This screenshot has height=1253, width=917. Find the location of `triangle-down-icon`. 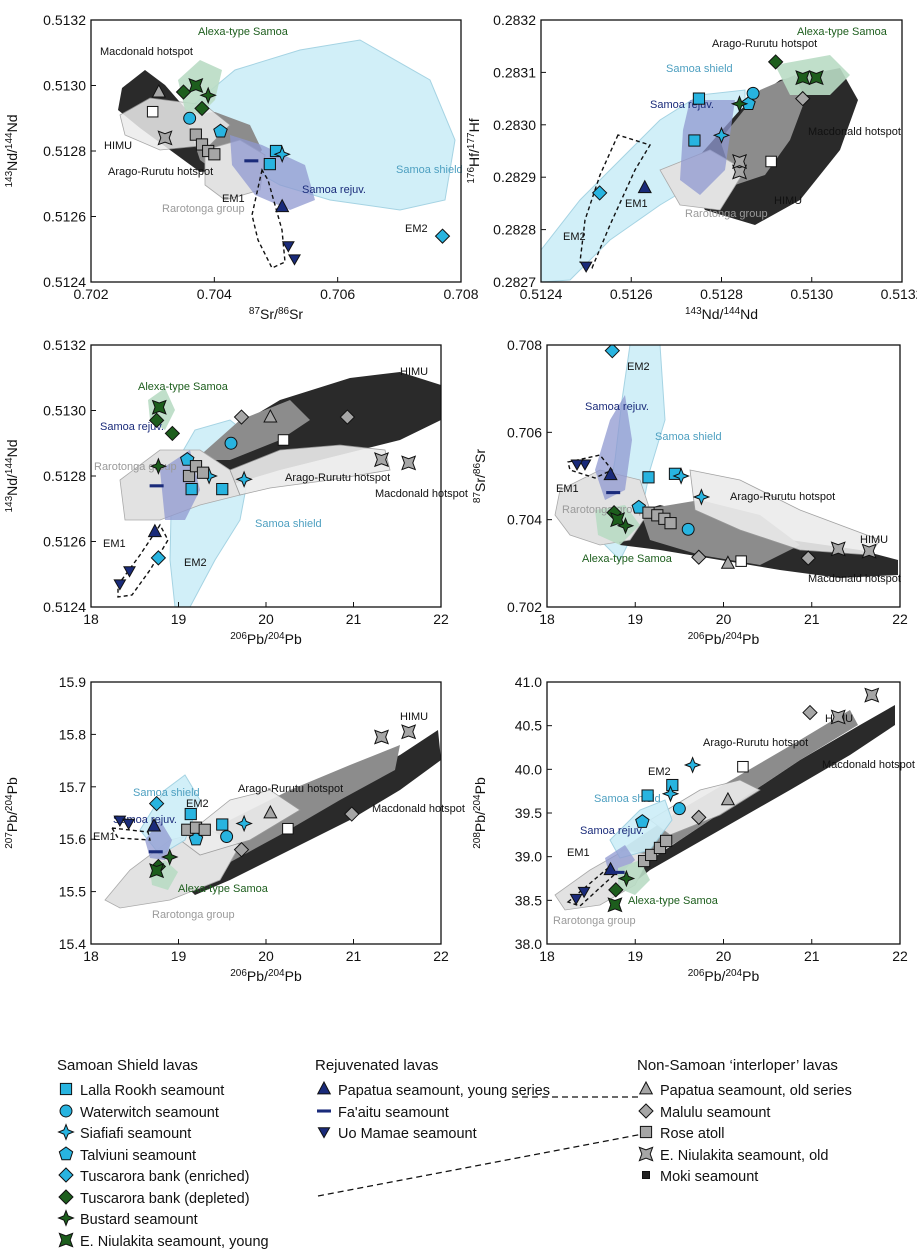

triangle-down-icon is located at coordinates (324, 1132).